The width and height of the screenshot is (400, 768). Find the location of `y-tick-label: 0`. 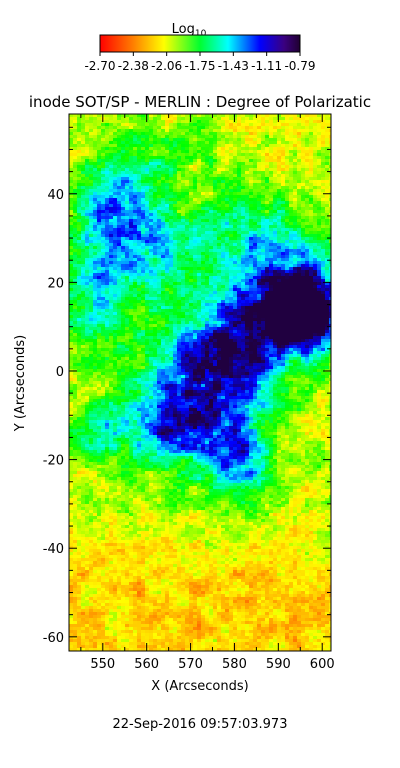

y-tick-label: 0 is located at coordinates (60, 372).